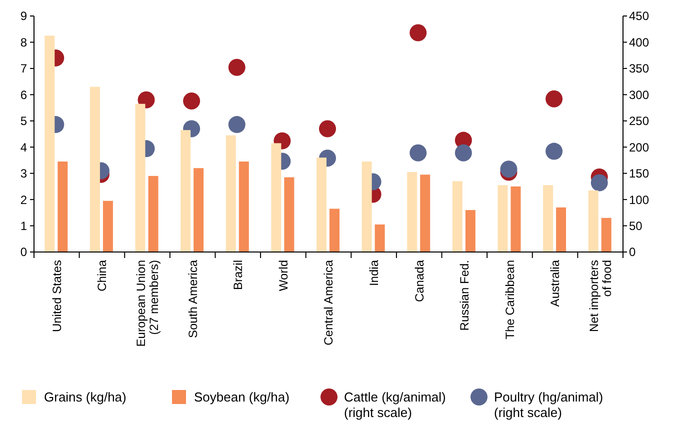  I want to click on y-tick-label: 6, so click(24, 95).